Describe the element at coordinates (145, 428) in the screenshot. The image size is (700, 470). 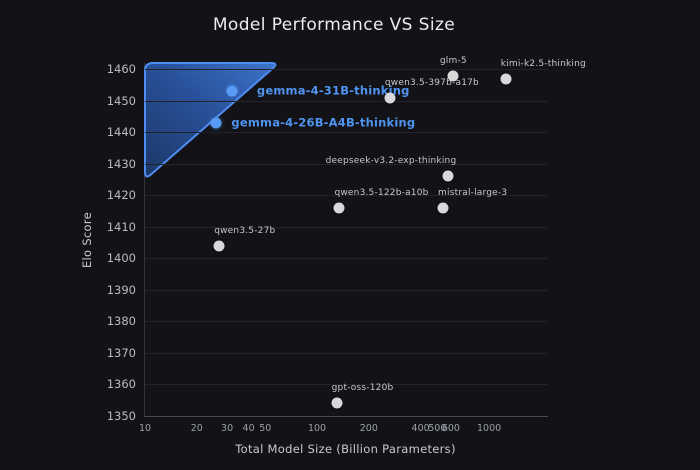
I see `x-tick-label: 10` at that location.